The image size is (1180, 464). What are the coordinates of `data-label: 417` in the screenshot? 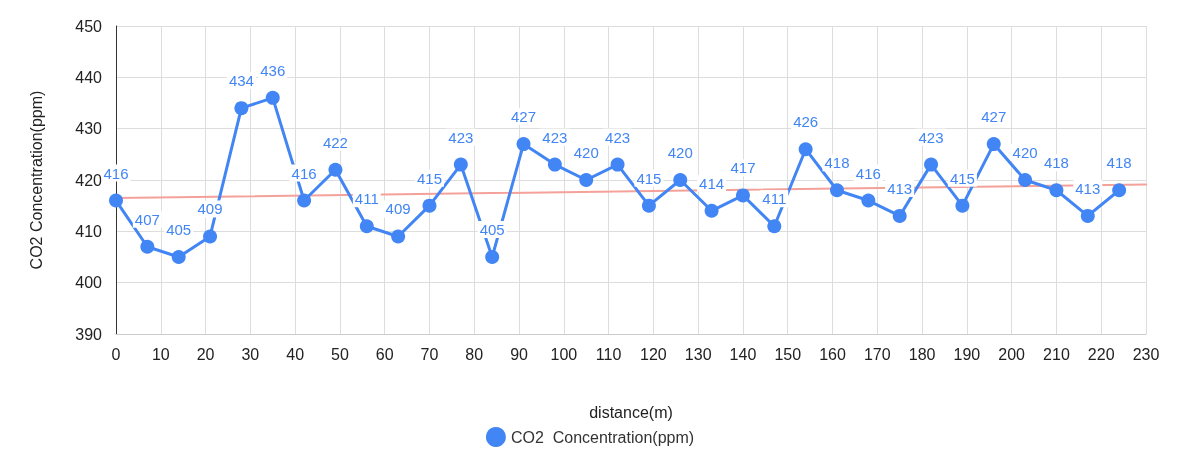 It's located at (743, 168).